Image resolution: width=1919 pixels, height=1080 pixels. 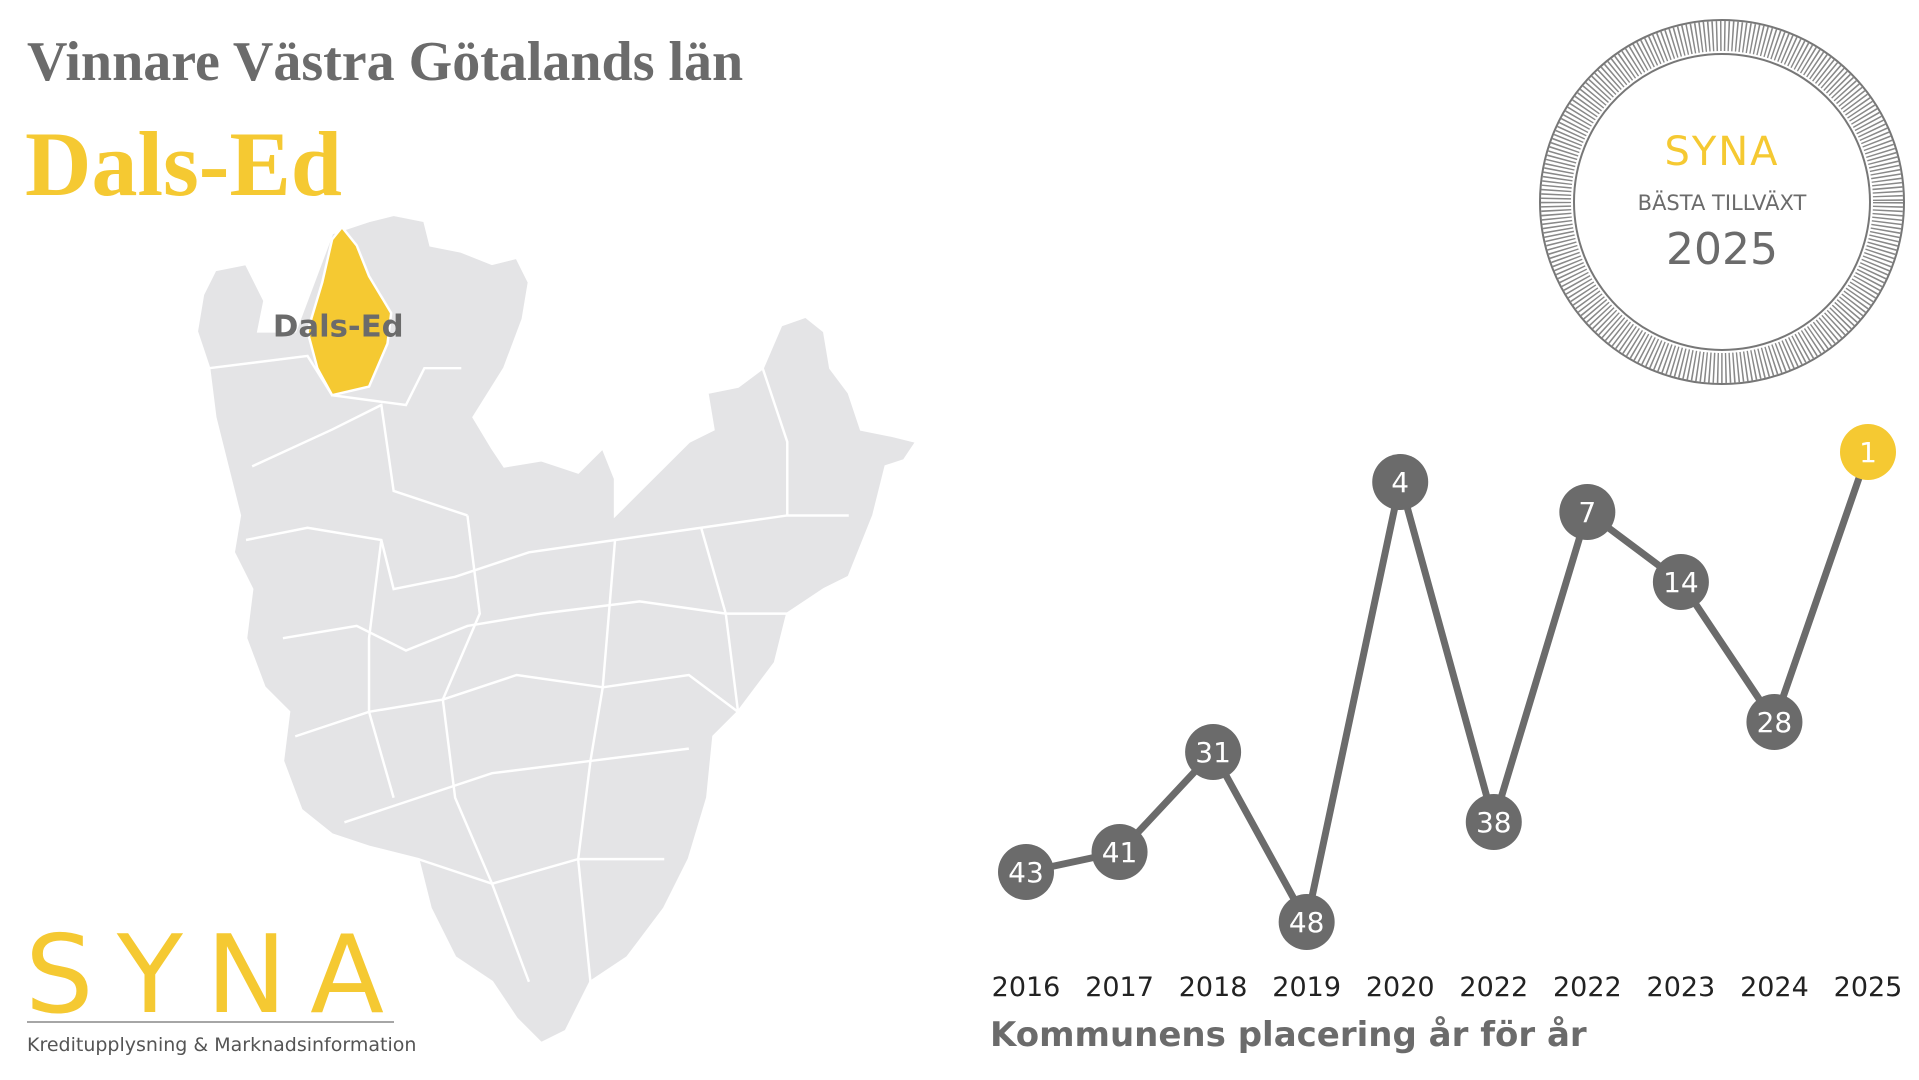 What do you see at coordinates (1026, 987) in the screenshot?
I see `x-tick-label: 2016` at bounding box center [1026, 987].